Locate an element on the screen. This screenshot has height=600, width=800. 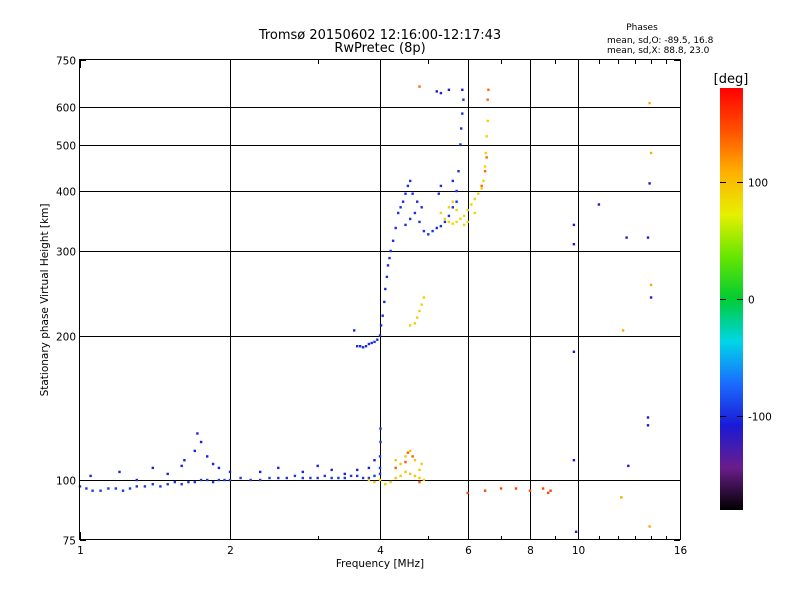
colorbar-tick-label: -100 is located at coordinates (760, 418).